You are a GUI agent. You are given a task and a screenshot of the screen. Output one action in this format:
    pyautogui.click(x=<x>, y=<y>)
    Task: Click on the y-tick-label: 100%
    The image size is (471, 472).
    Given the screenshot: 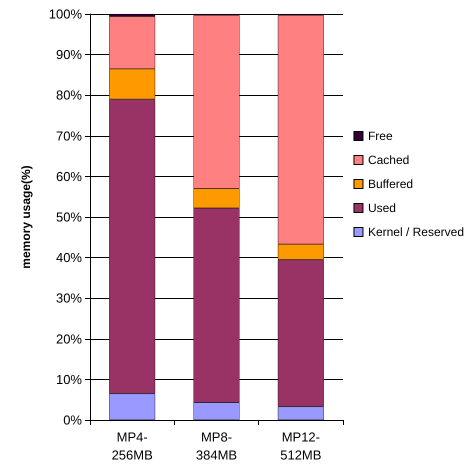 What is the action you would take?
    pyautogui.click(x=65, y=14)
    